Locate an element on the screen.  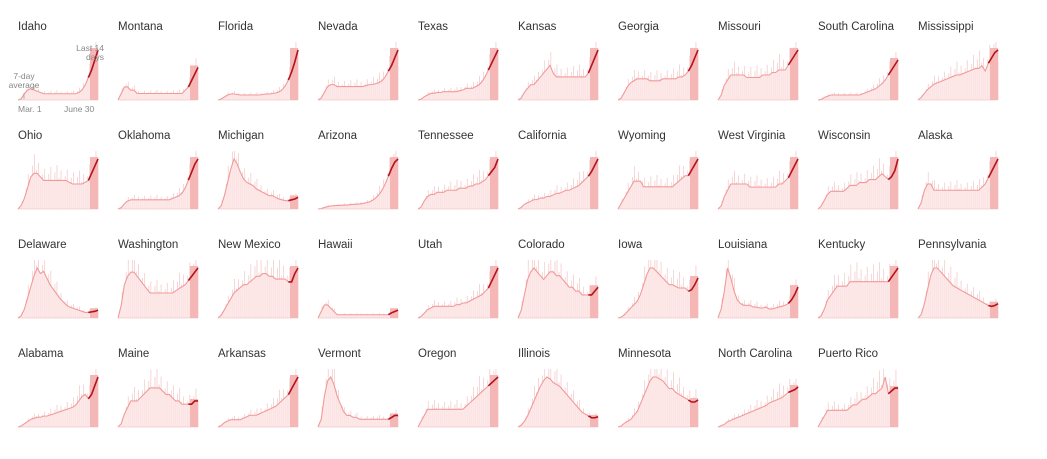
state-name-label: Wisconsin is located at coordinates (844, 136).